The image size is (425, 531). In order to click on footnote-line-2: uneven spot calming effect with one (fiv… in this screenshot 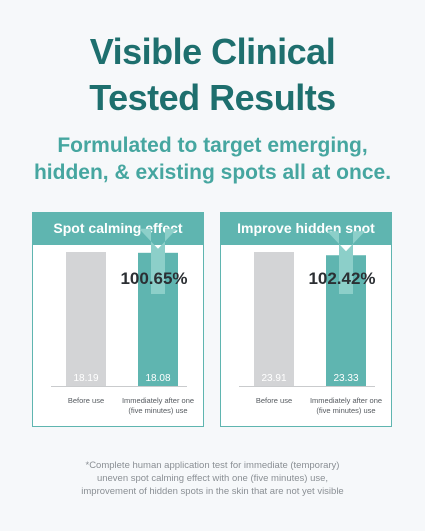, I will do `click(212, 478)`.